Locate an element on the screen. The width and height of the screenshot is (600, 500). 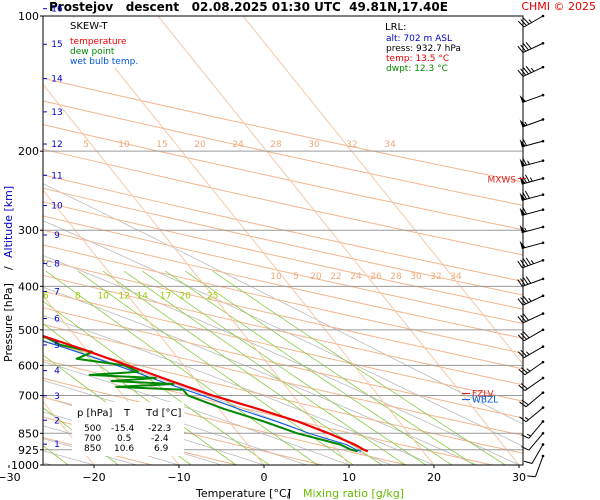
wind-barb-pennant is located at coordinates (522, 143).